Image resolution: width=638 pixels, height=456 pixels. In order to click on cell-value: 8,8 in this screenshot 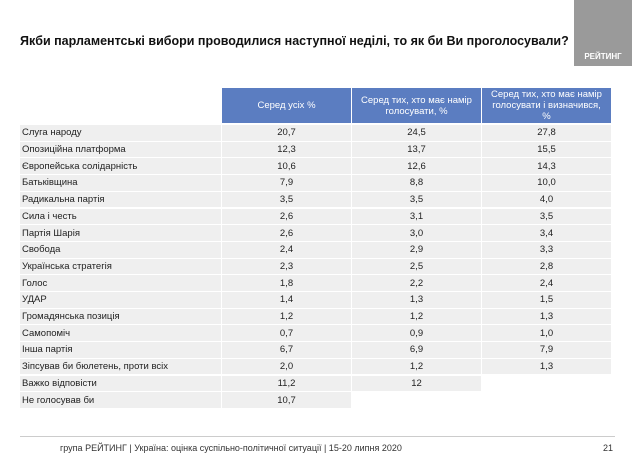, I will do `click(416, 183)`.